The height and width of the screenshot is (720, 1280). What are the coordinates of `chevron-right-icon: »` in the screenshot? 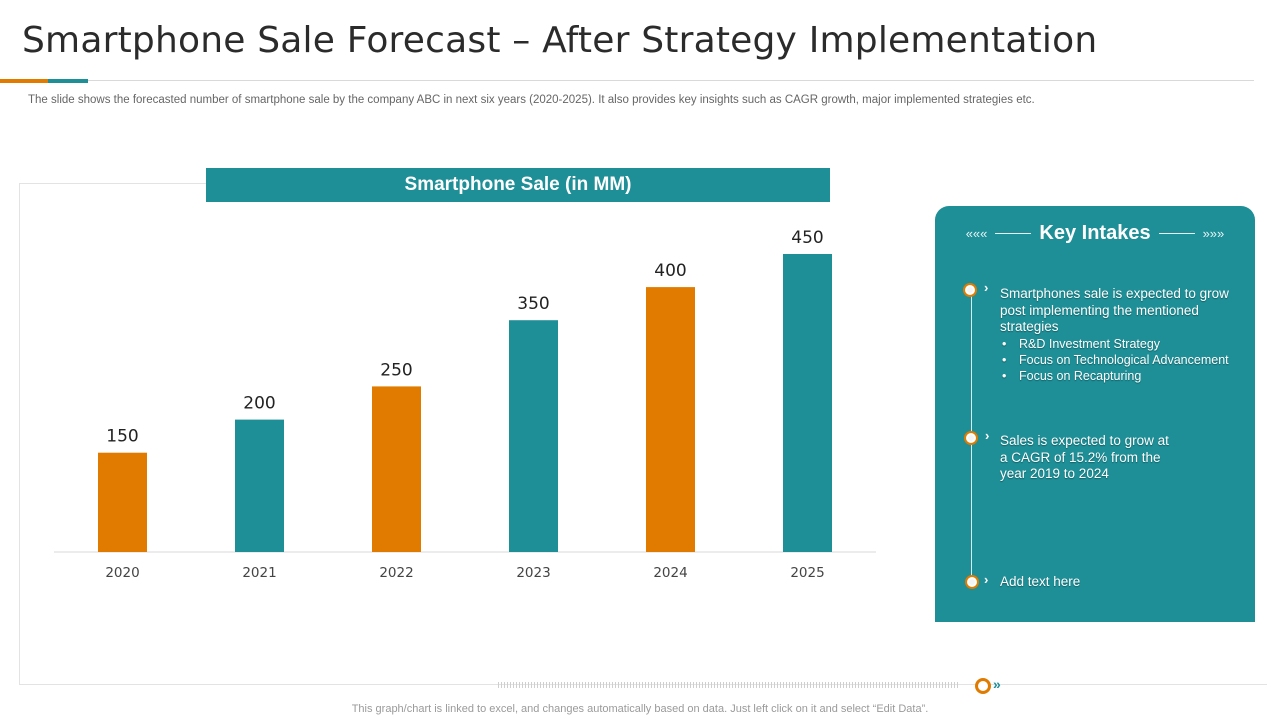 It's located at (997, 684).